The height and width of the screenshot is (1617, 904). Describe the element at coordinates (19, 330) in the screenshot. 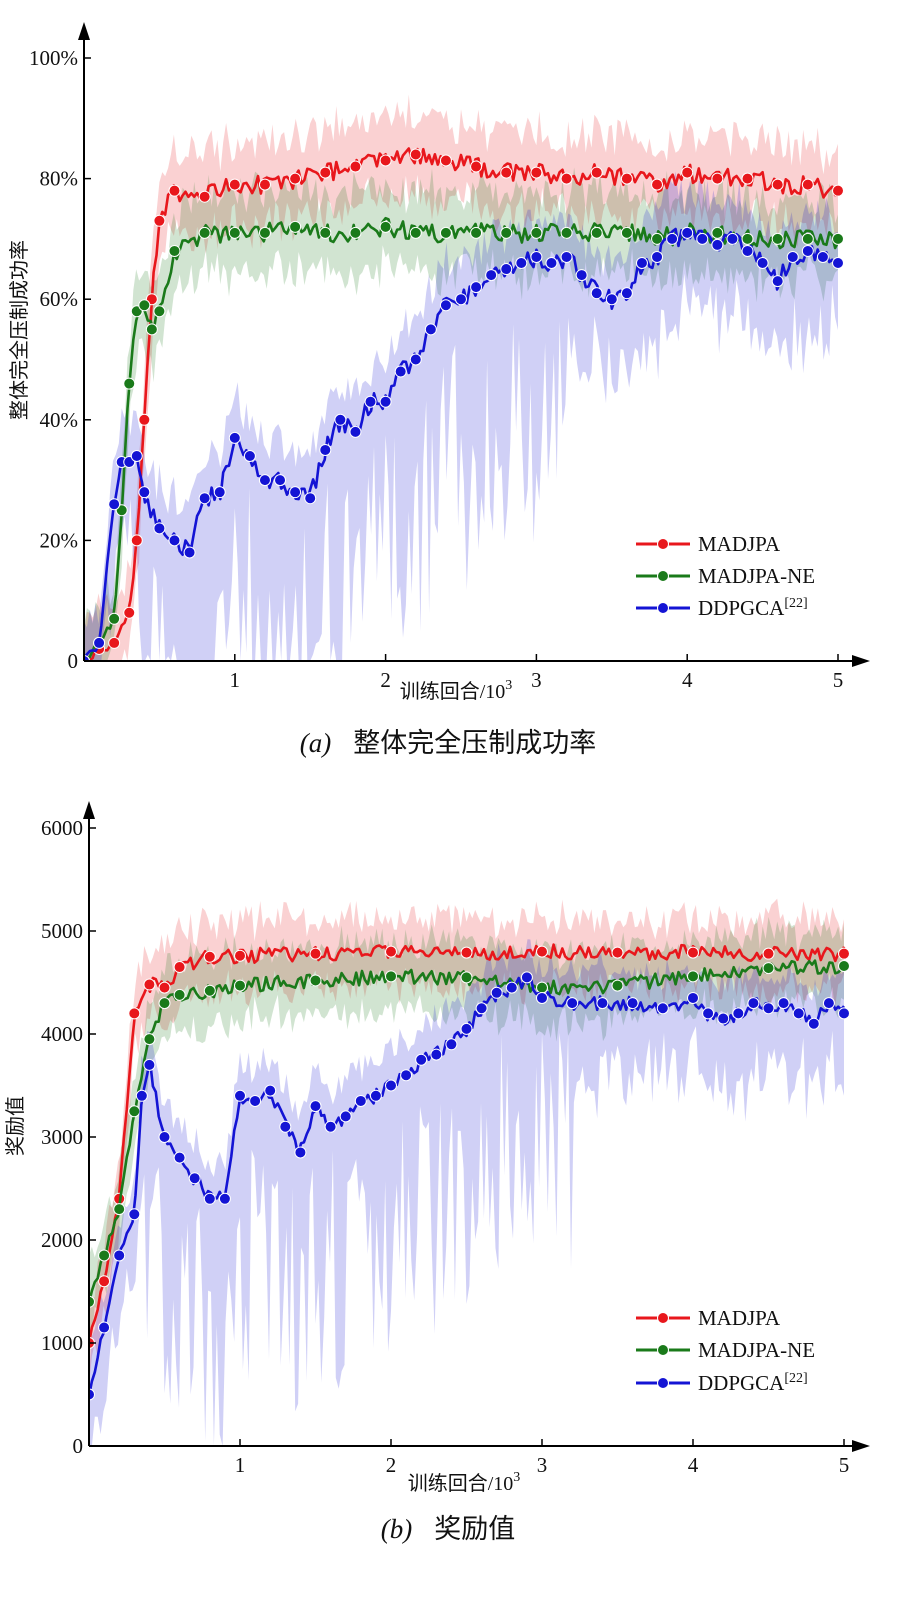

I see `panel-a-y-label: 整体完全压制成功率` at that location.